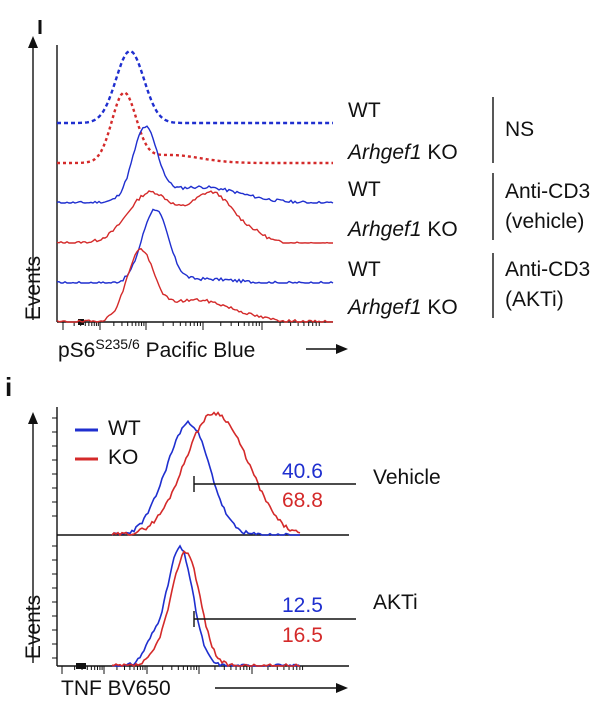 This screenshot has height=701, width=601. What do you see at coordinates (116, 688) in the screenshot?
I see `bottom-x-axis-label: TNF BV650` at bounding box center [116, 688].